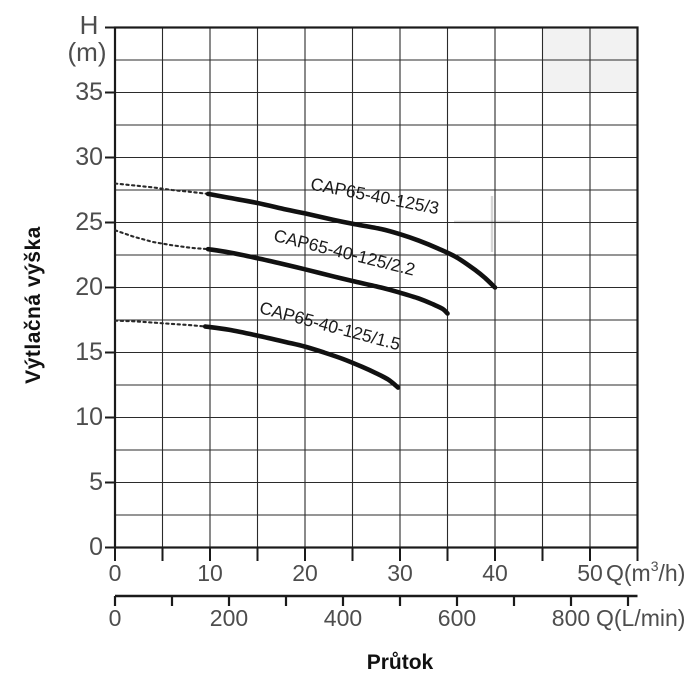 Image resolution: width=698 pixels, height=697 pixels. I want to click on x-axis-title: Průtok, so click(400, 662).